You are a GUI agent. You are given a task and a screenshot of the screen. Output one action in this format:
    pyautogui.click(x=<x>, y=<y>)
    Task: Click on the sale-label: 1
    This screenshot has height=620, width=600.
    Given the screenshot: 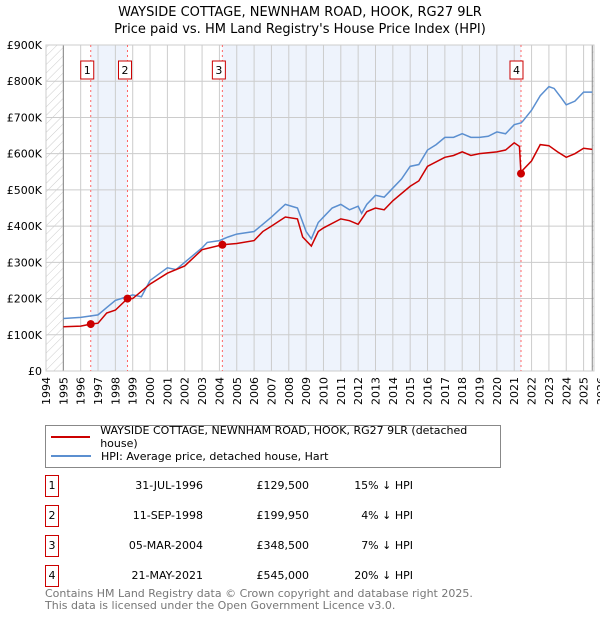 What is the action you would take?
    pyautogui.click(x=87, y=70)
    